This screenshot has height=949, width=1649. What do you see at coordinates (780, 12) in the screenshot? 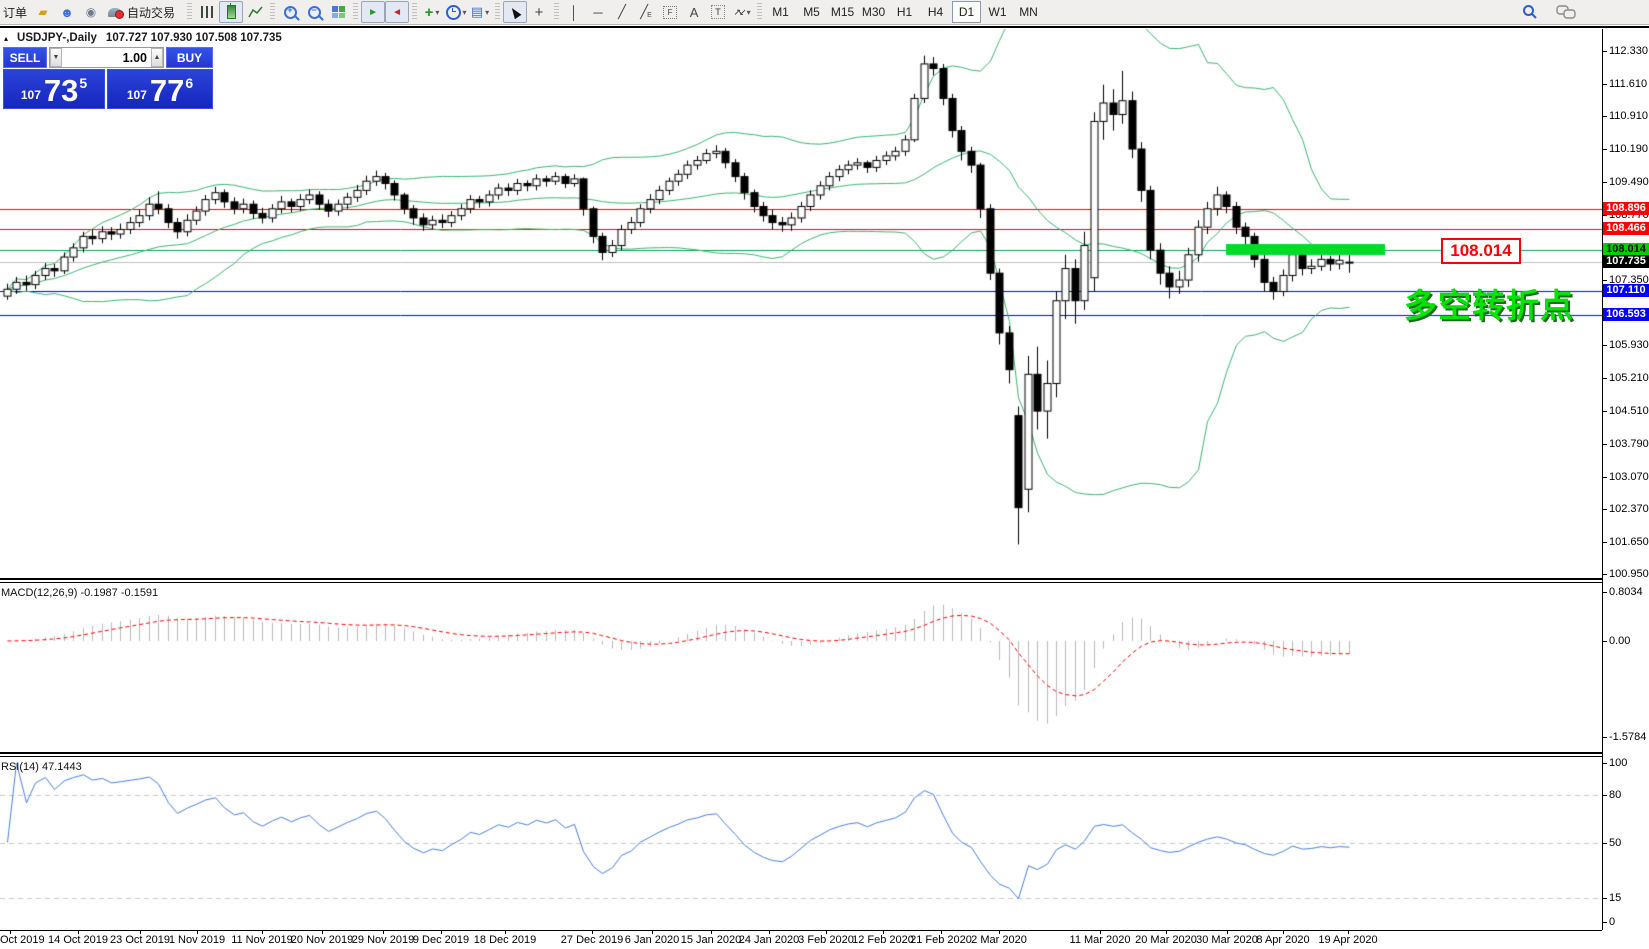
I see `timeframe-M1: M1` at bounding box center [780, 12].